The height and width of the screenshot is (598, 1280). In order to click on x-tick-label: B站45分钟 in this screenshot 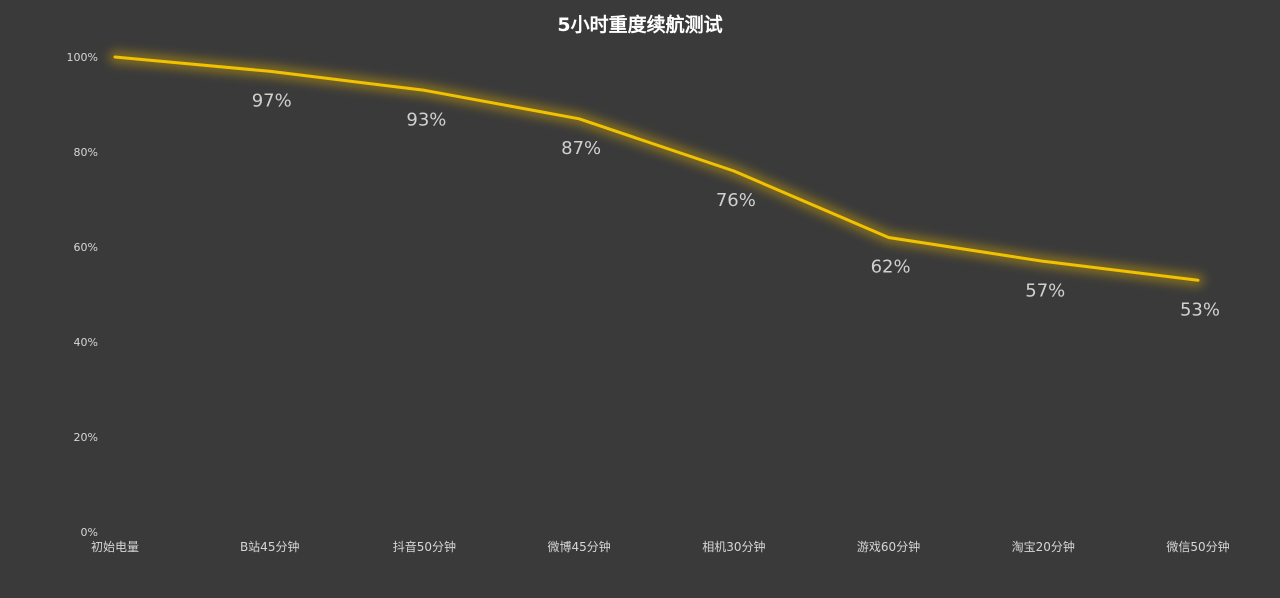, I will do `click(270, 546)`.